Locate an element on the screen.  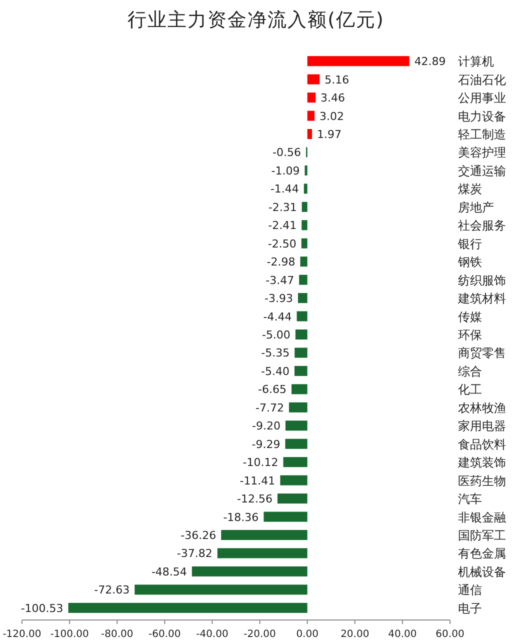
y-tick-label: 建筑装饰 is located at coordinates (481, 463).